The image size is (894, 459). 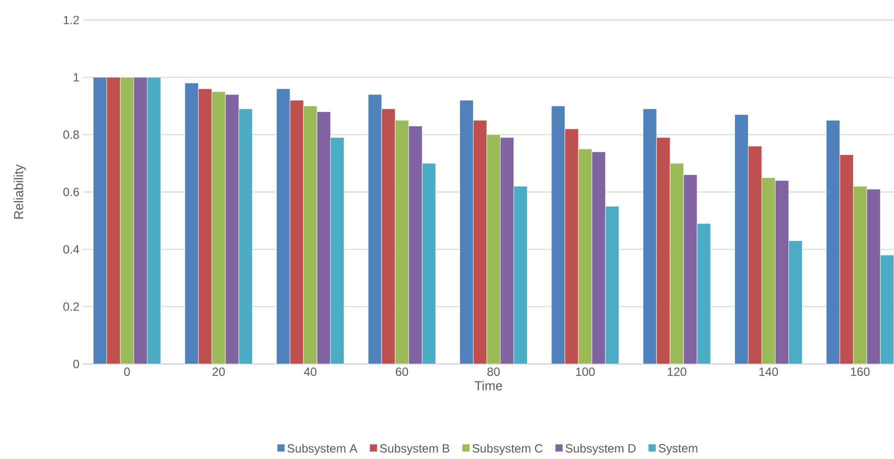 What do you see at coordinates (310, 372) in the screenshot?
I see `x-tick-label: 40` at bounding box center [310, 372].